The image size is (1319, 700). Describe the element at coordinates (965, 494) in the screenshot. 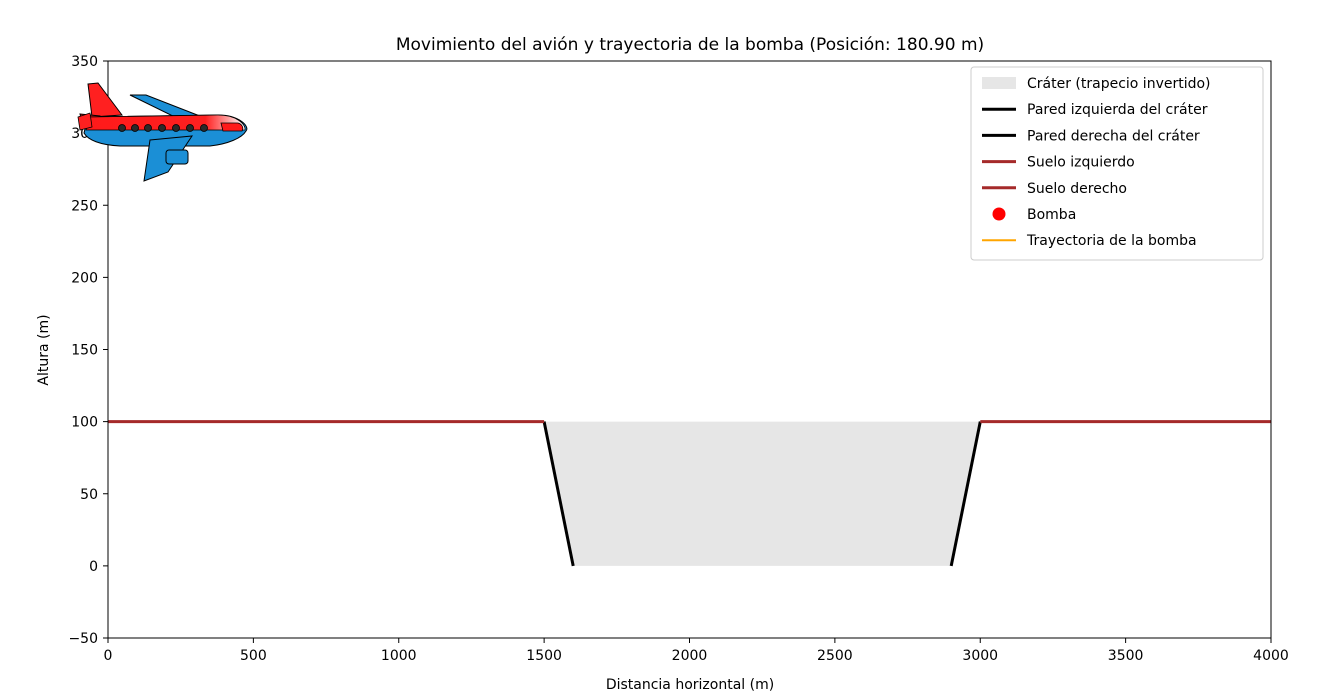

I see `series-pared-derecha-del-crater` at that location.